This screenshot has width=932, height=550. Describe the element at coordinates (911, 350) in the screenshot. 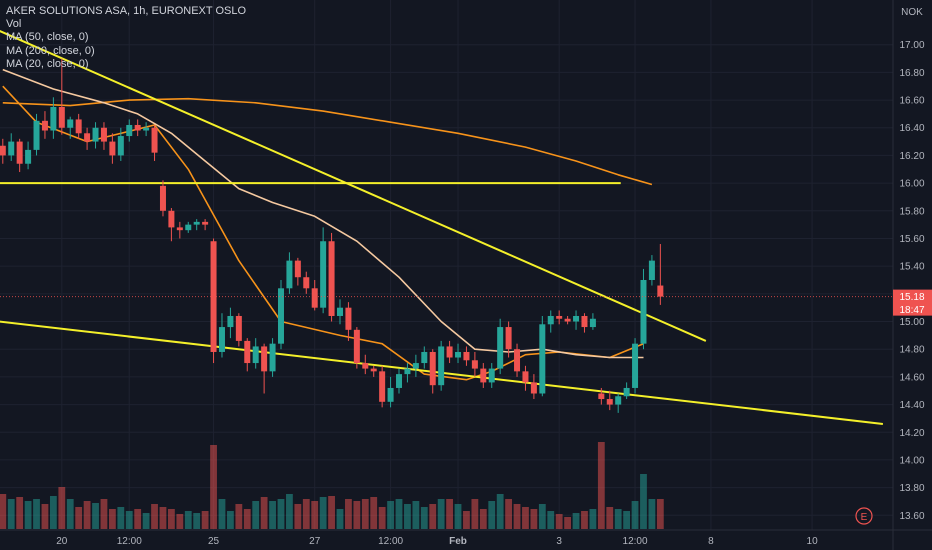

I see `y-tick-label: 14.80` at that location.